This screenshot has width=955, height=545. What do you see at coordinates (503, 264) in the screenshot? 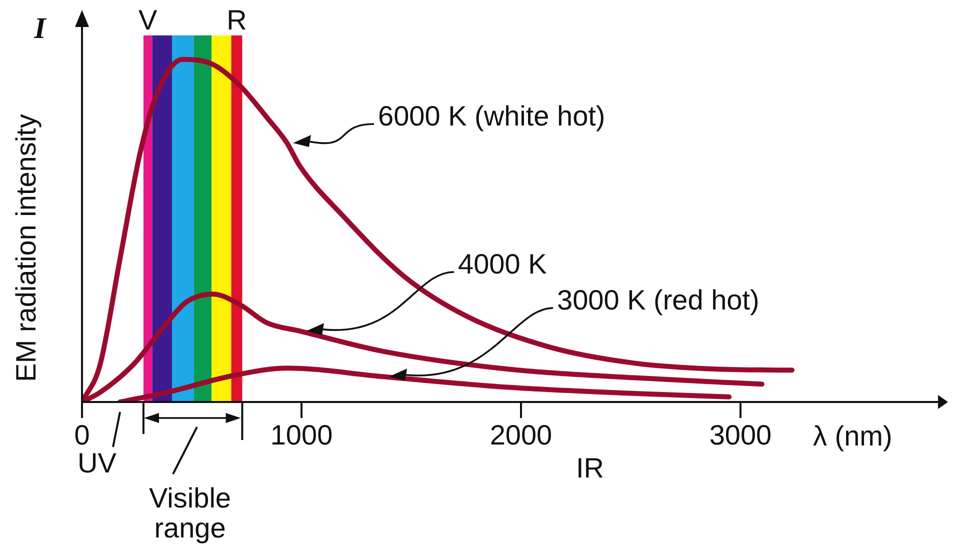
I see `text: 4000 K` at bounding box center [503, 264].